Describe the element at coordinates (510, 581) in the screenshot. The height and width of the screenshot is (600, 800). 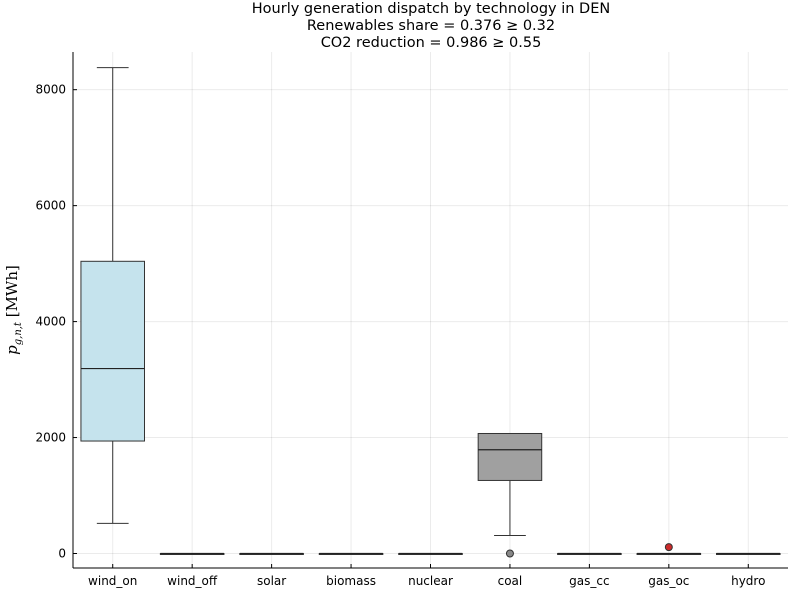
I see `x-tick-label: coal` at that location.